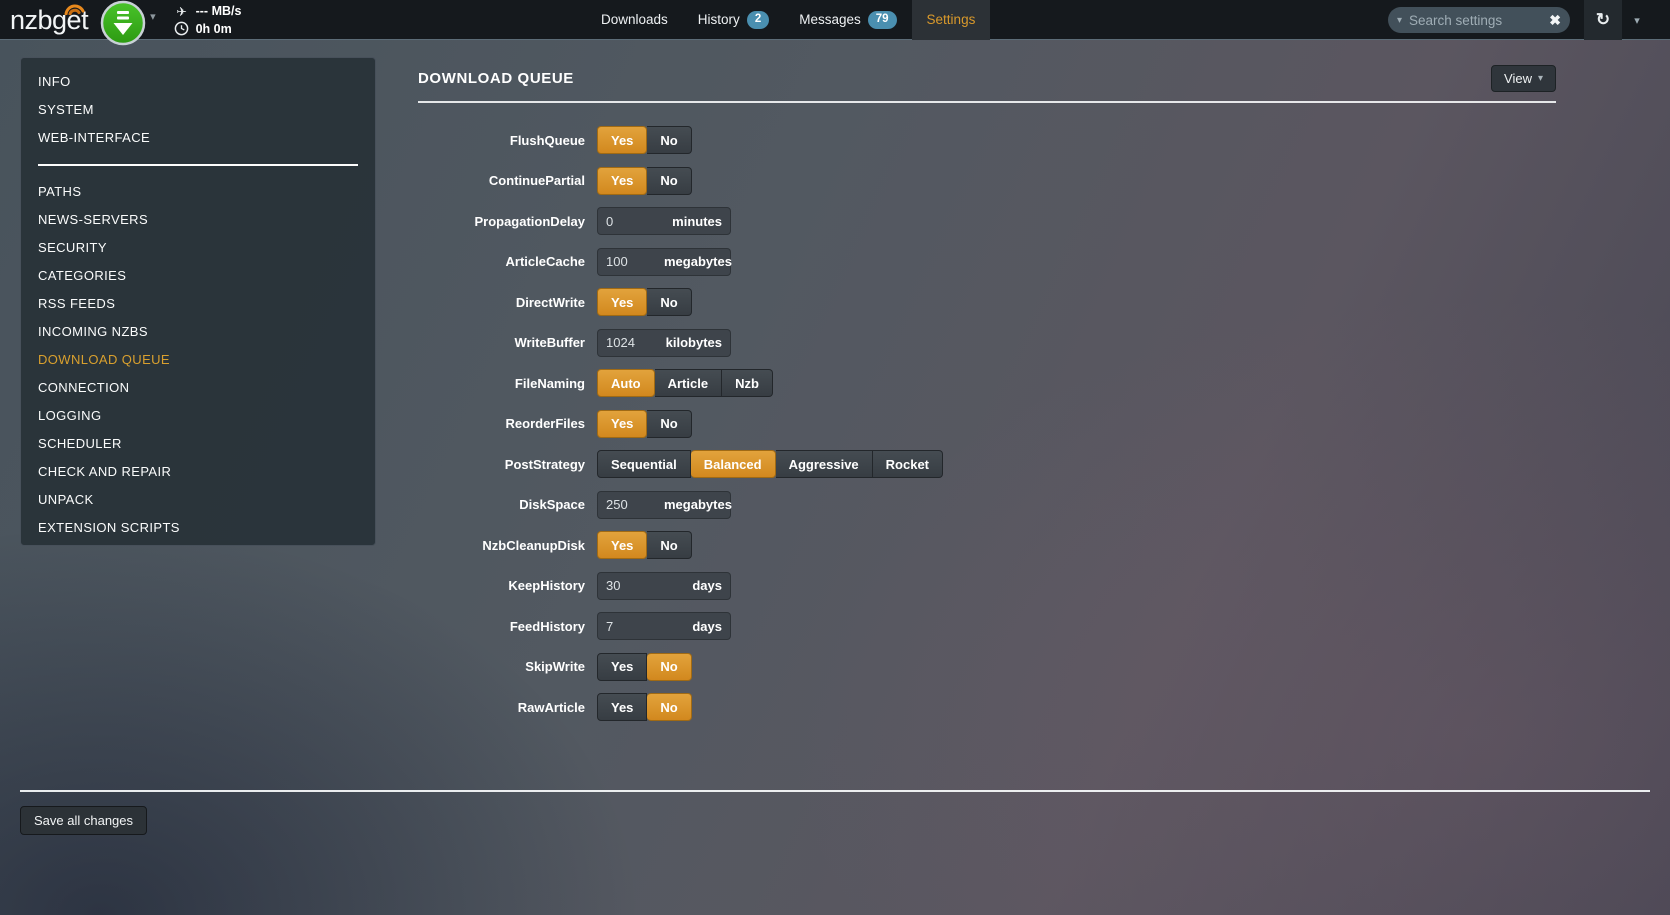  I want to click on refresh-icon: ↻, so click(1603, 19).